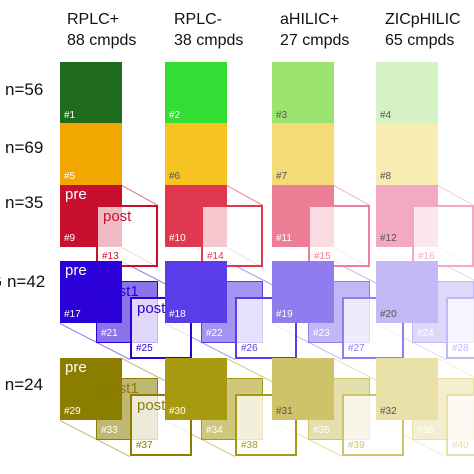 The image size is (474, 474). Describe the element at coordinates (72, 411) in the screenshot. I see `tile-number: #29` at that location.